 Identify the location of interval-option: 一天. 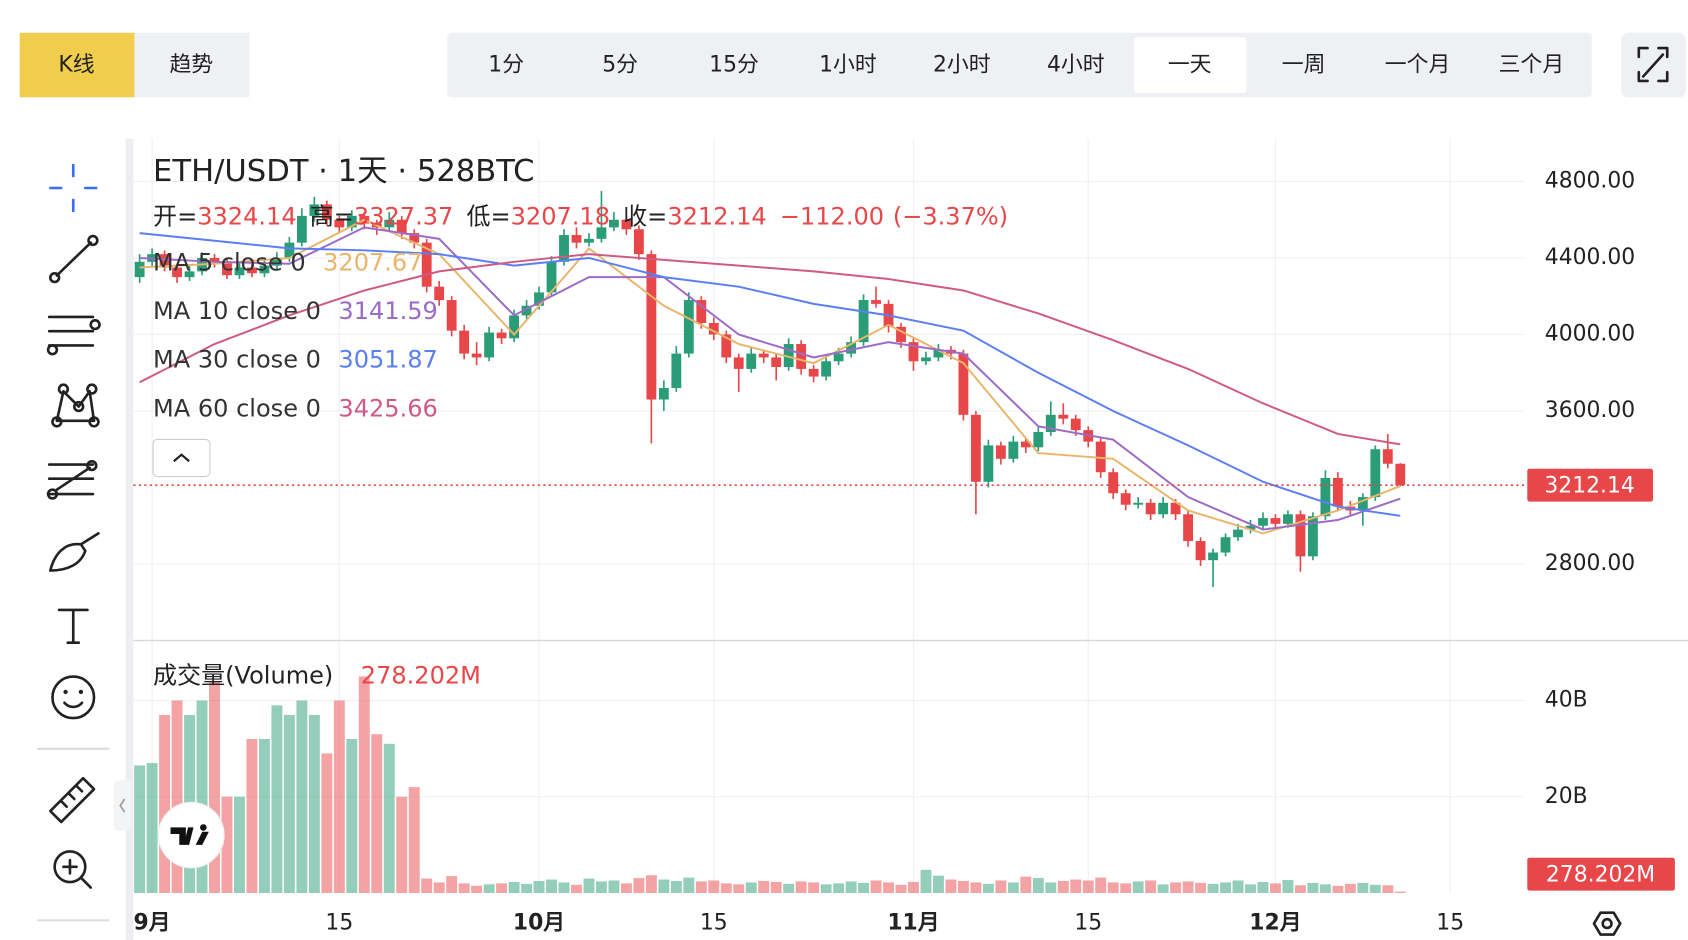
(1190, 65).